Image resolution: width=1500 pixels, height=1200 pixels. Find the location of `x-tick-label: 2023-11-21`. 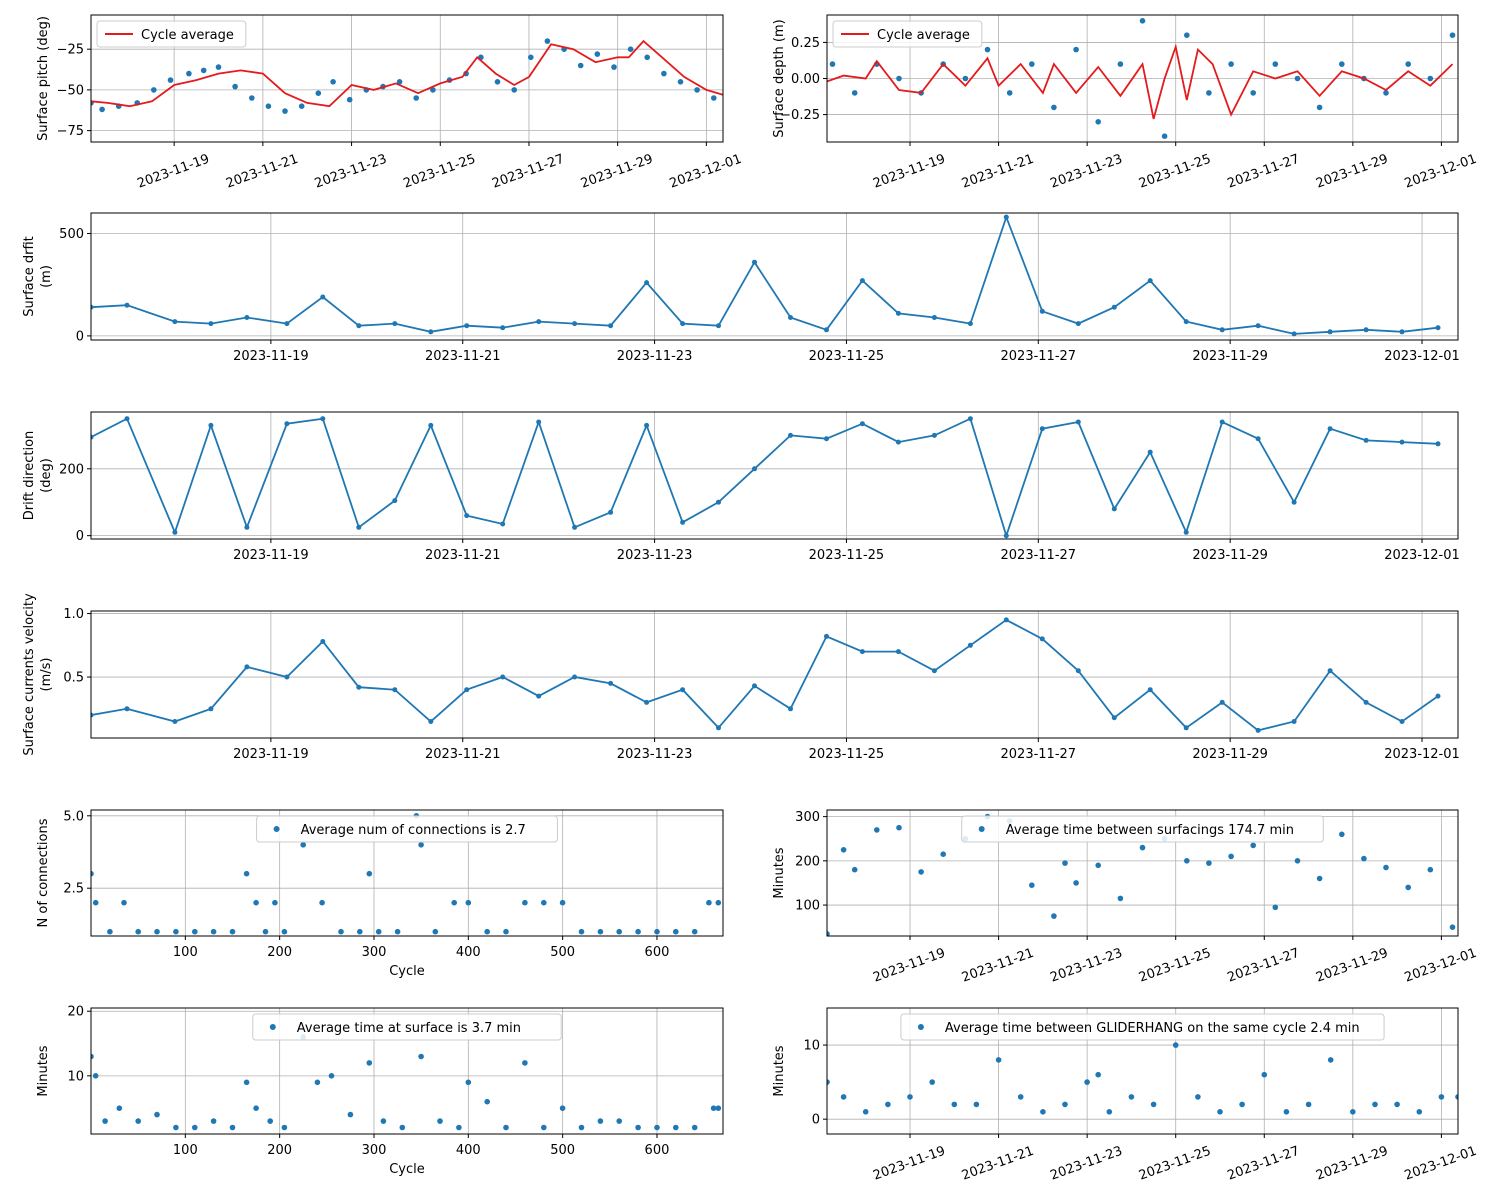

x-tick-label: 2023-11-21 is located at coordinates (998, 172).